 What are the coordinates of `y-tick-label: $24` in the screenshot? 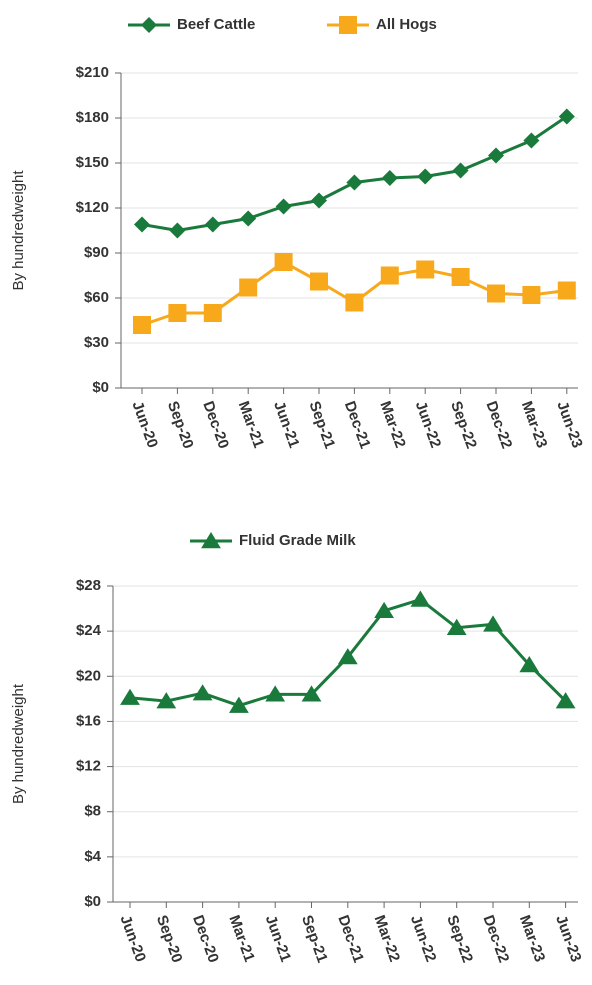 It's located at (89, 630).